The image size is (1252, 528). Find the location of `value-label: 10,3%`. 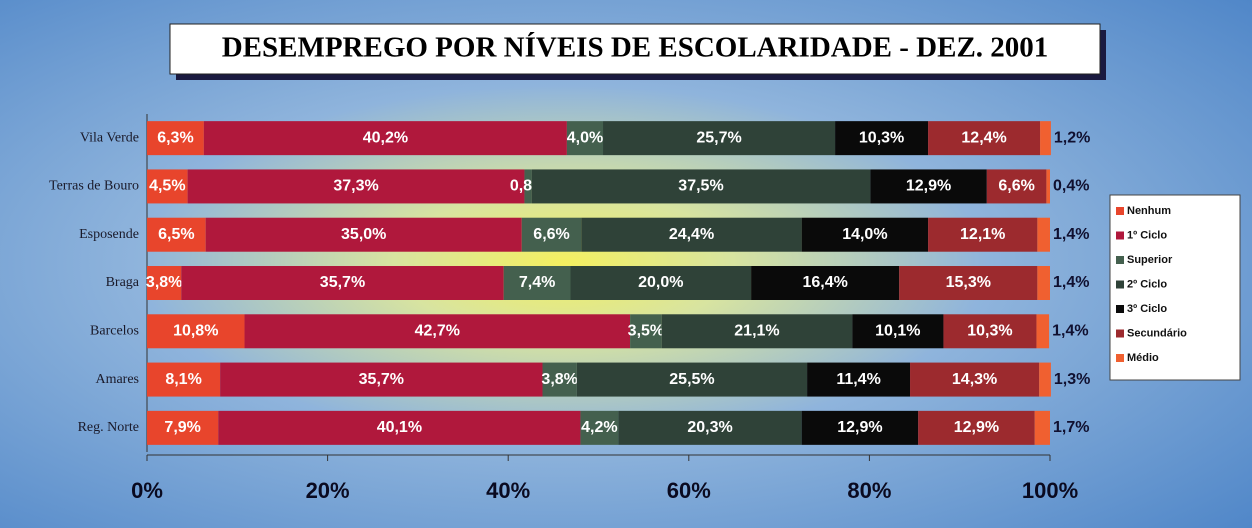

value-label: 10,3% is located at coordinates (989, 331).